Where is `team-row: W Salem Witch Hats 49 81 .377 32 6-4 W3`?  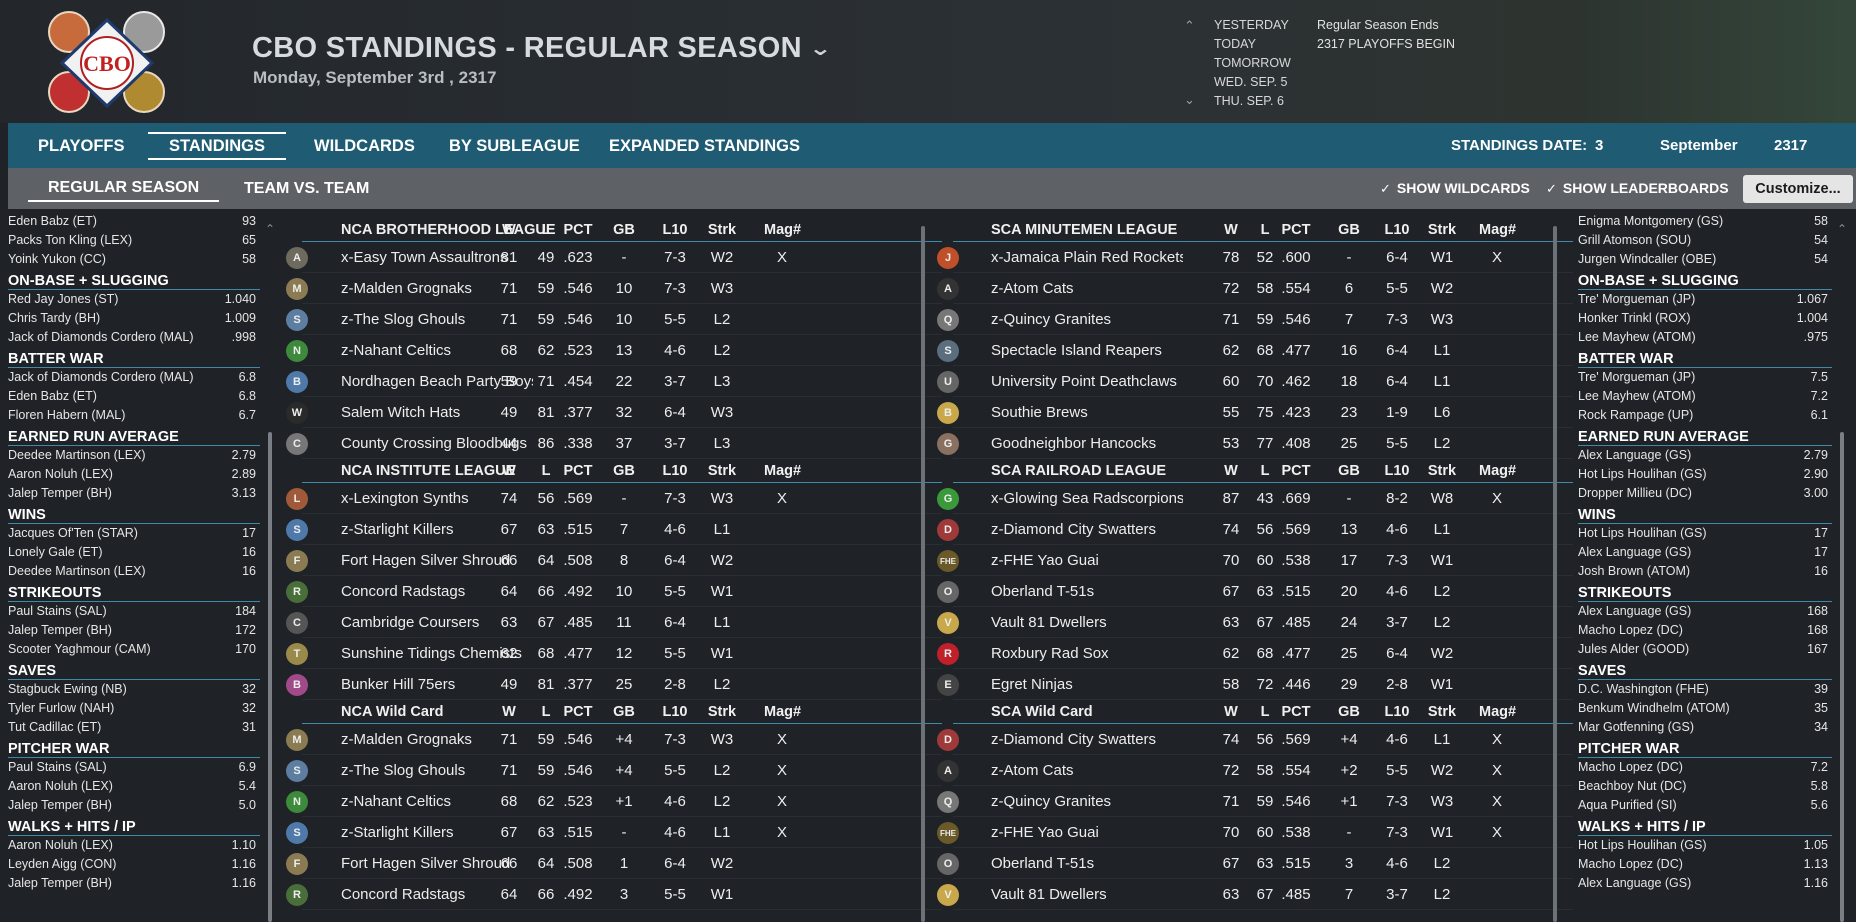
team-row: W Salem Witch Hats 49 81 .377 32 6-4 W3 is located at coordinates (614, 412).